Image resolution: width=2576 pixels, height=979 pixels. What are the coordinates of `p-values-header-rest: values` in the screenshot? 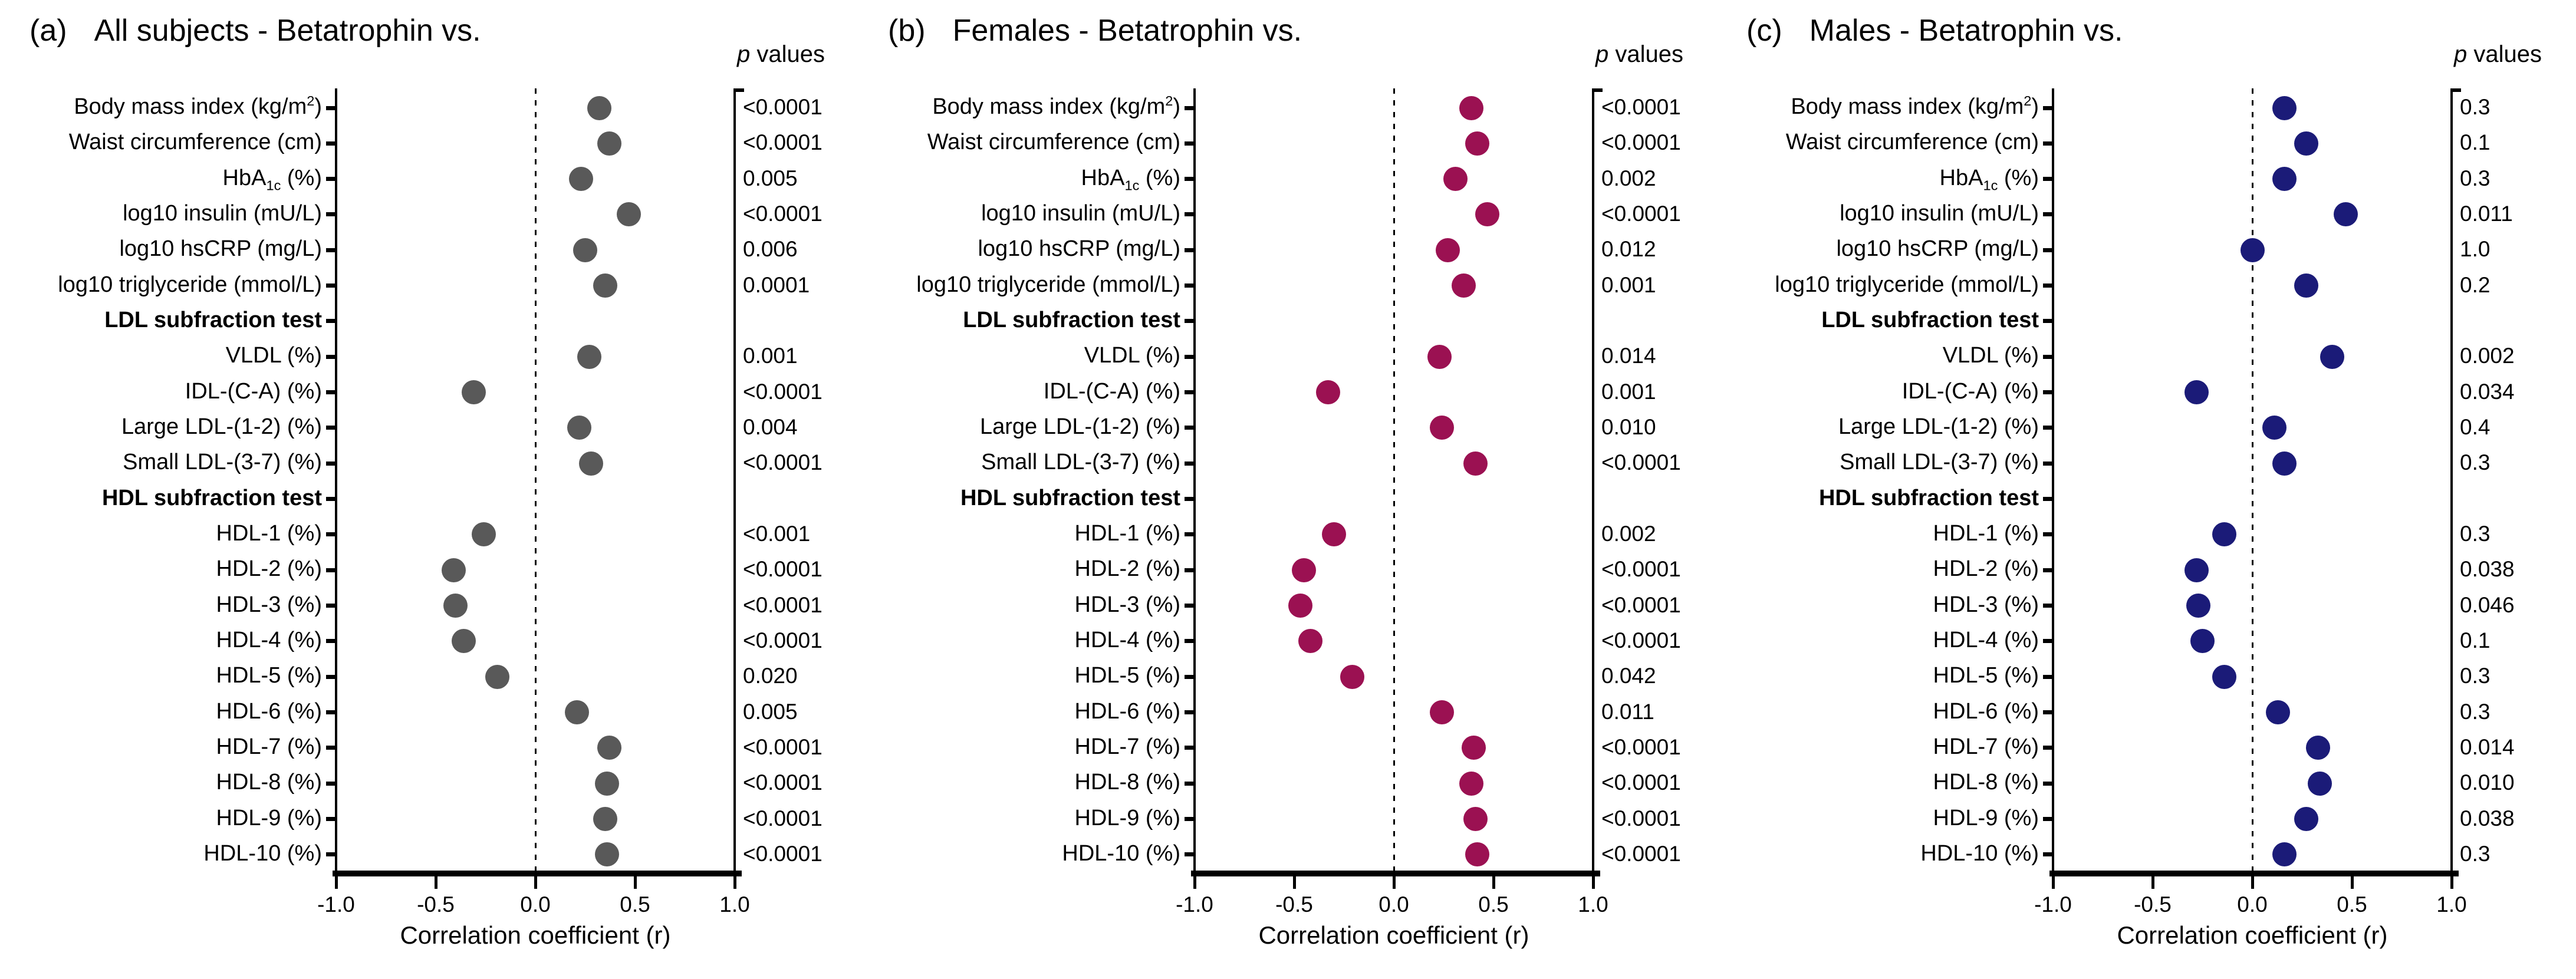 It's located at (788, 54).